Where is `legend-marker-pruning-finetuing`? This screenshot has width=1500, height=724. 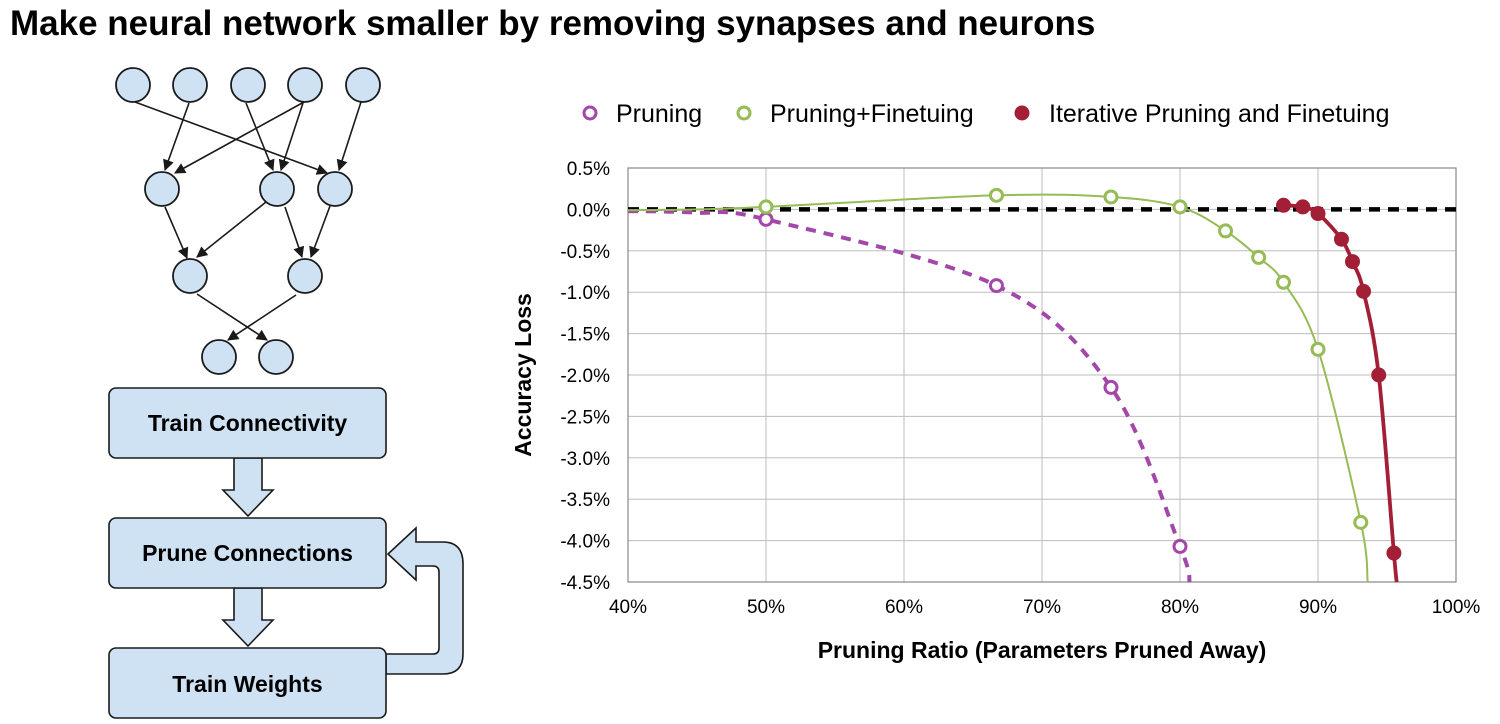
legend-marker-pruning-finetuing is located at coordinates (744, 113).